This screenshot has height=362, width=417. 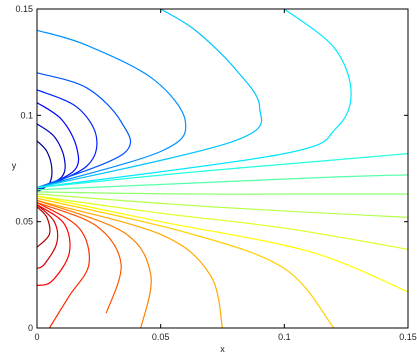 I want to click on y-tick-label: 0.15, so click(x=24, y=9).